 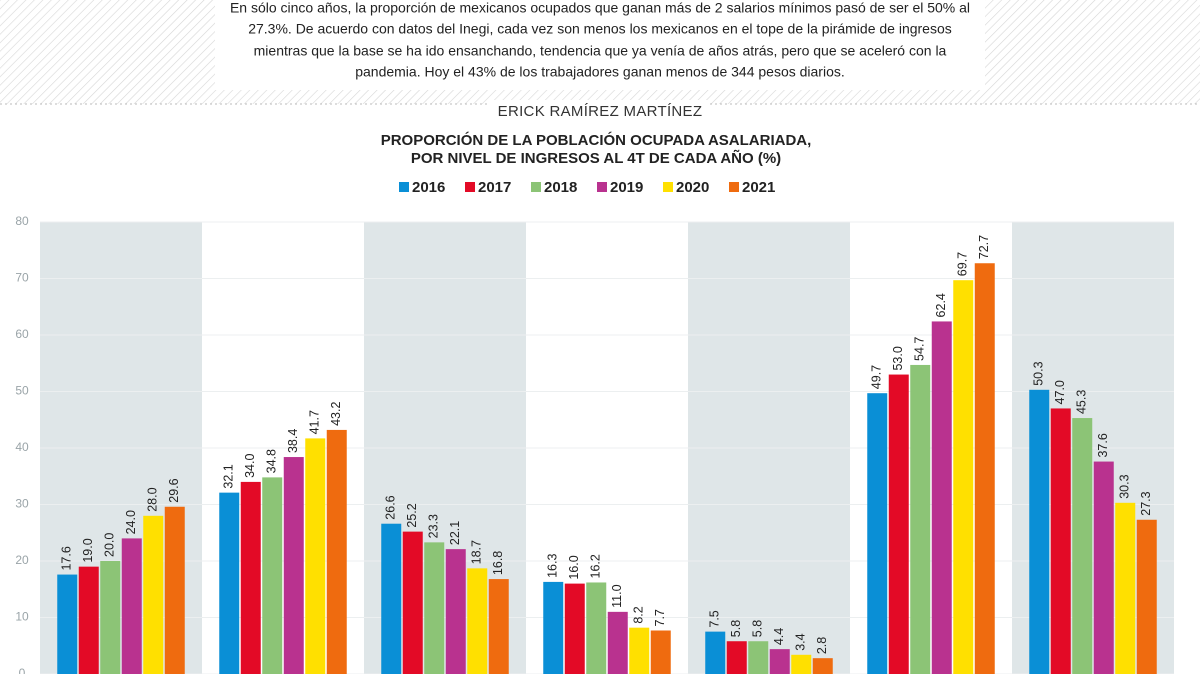 I want to click on value-label: 49.7, so click(x=877, y=377).